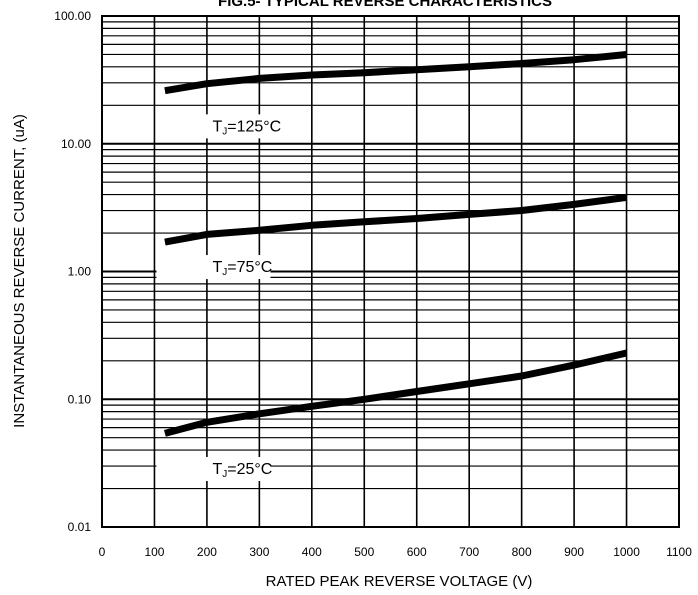 The image size is (698, 595). Describe the element at coordinates (242, 470) in the screenshot. I see `series-label: TJ=25°C` at that location.